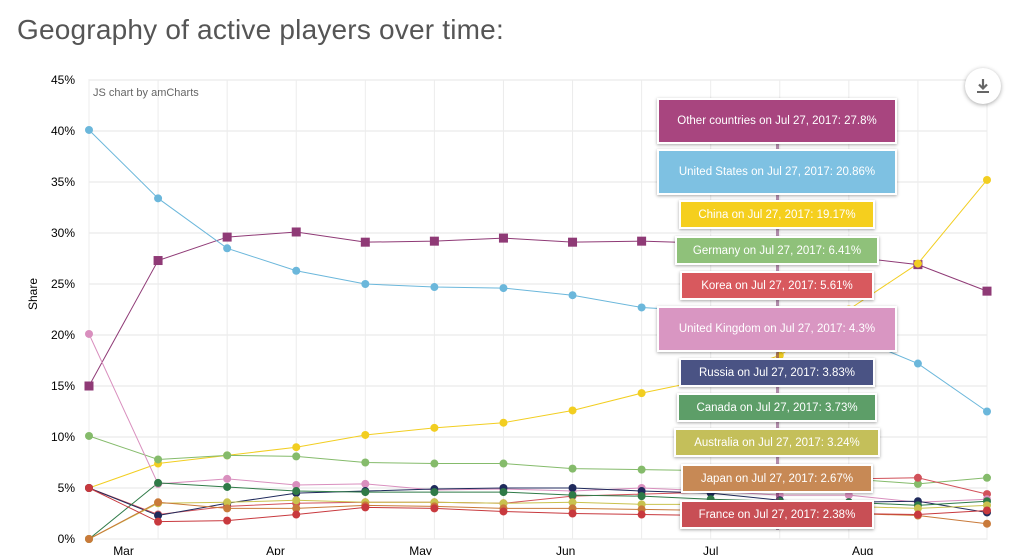  I want to click on tooltip-united-states: United States on Jul 27, 2017: 20.86%, so click(777, 172).